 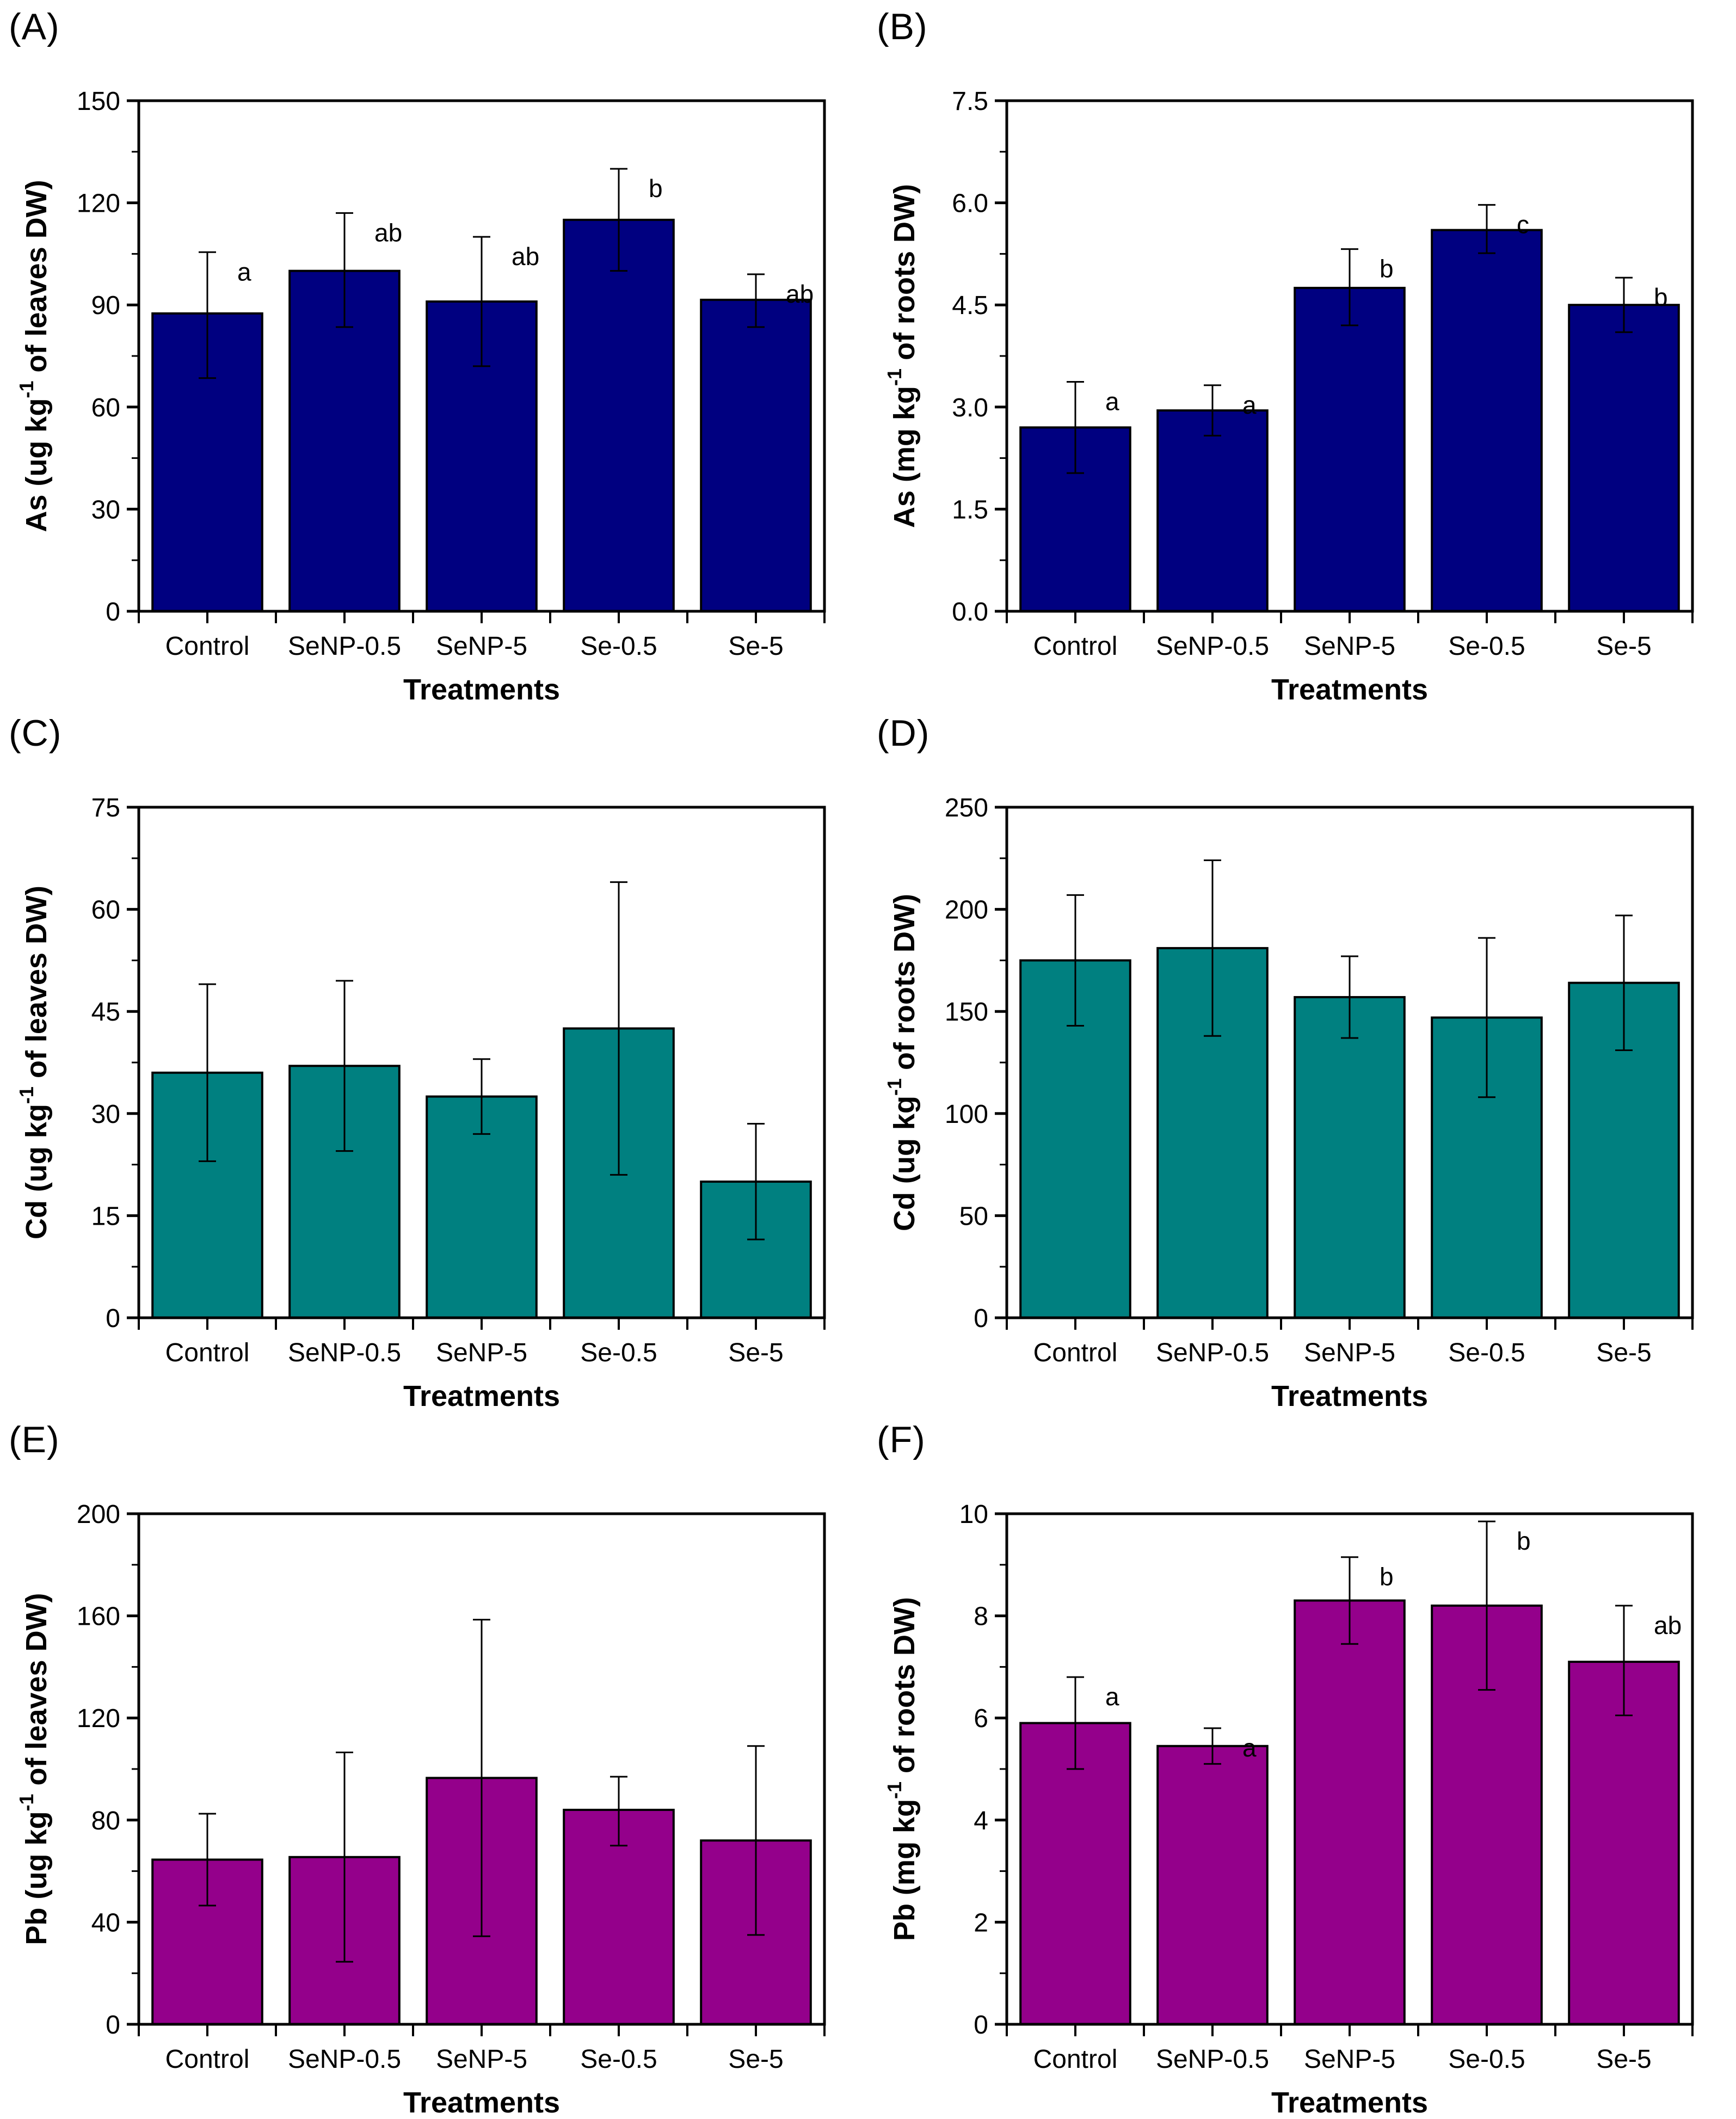 I want to click on y-tick-label: 8, so click(x=981, y=1616).